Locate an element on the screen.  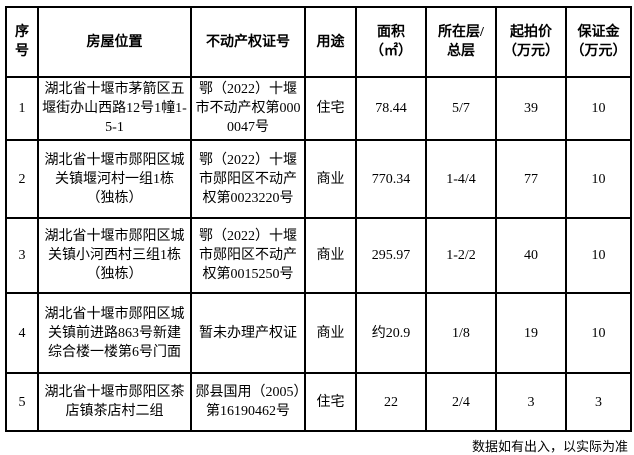
cell-start-price: 77 is located at coordinates (531, 179).